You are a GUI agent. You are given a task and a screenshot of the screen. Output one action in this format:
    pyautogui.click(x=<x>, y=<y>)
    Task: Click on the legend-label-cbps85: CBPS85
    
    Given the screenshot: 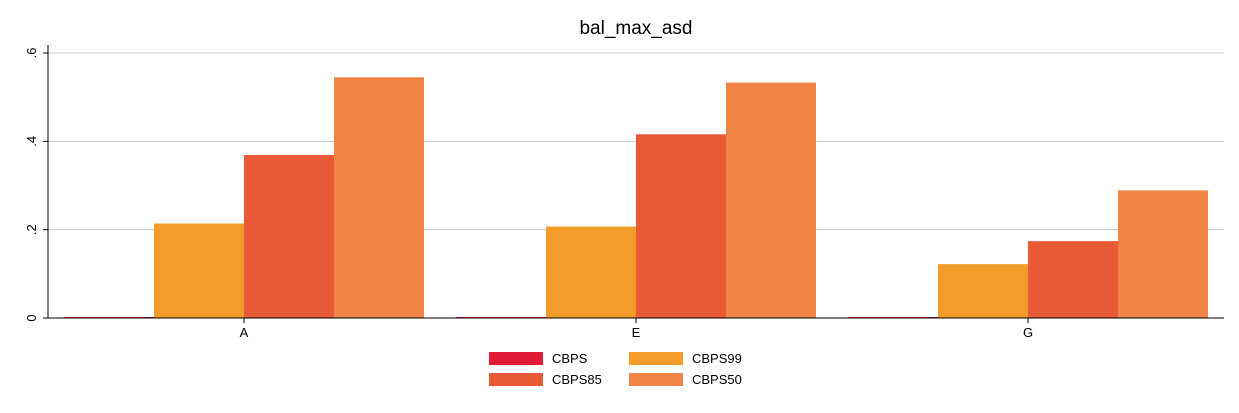 What is the action you would take?
    pyautogui.click(x=577, y=379)
    